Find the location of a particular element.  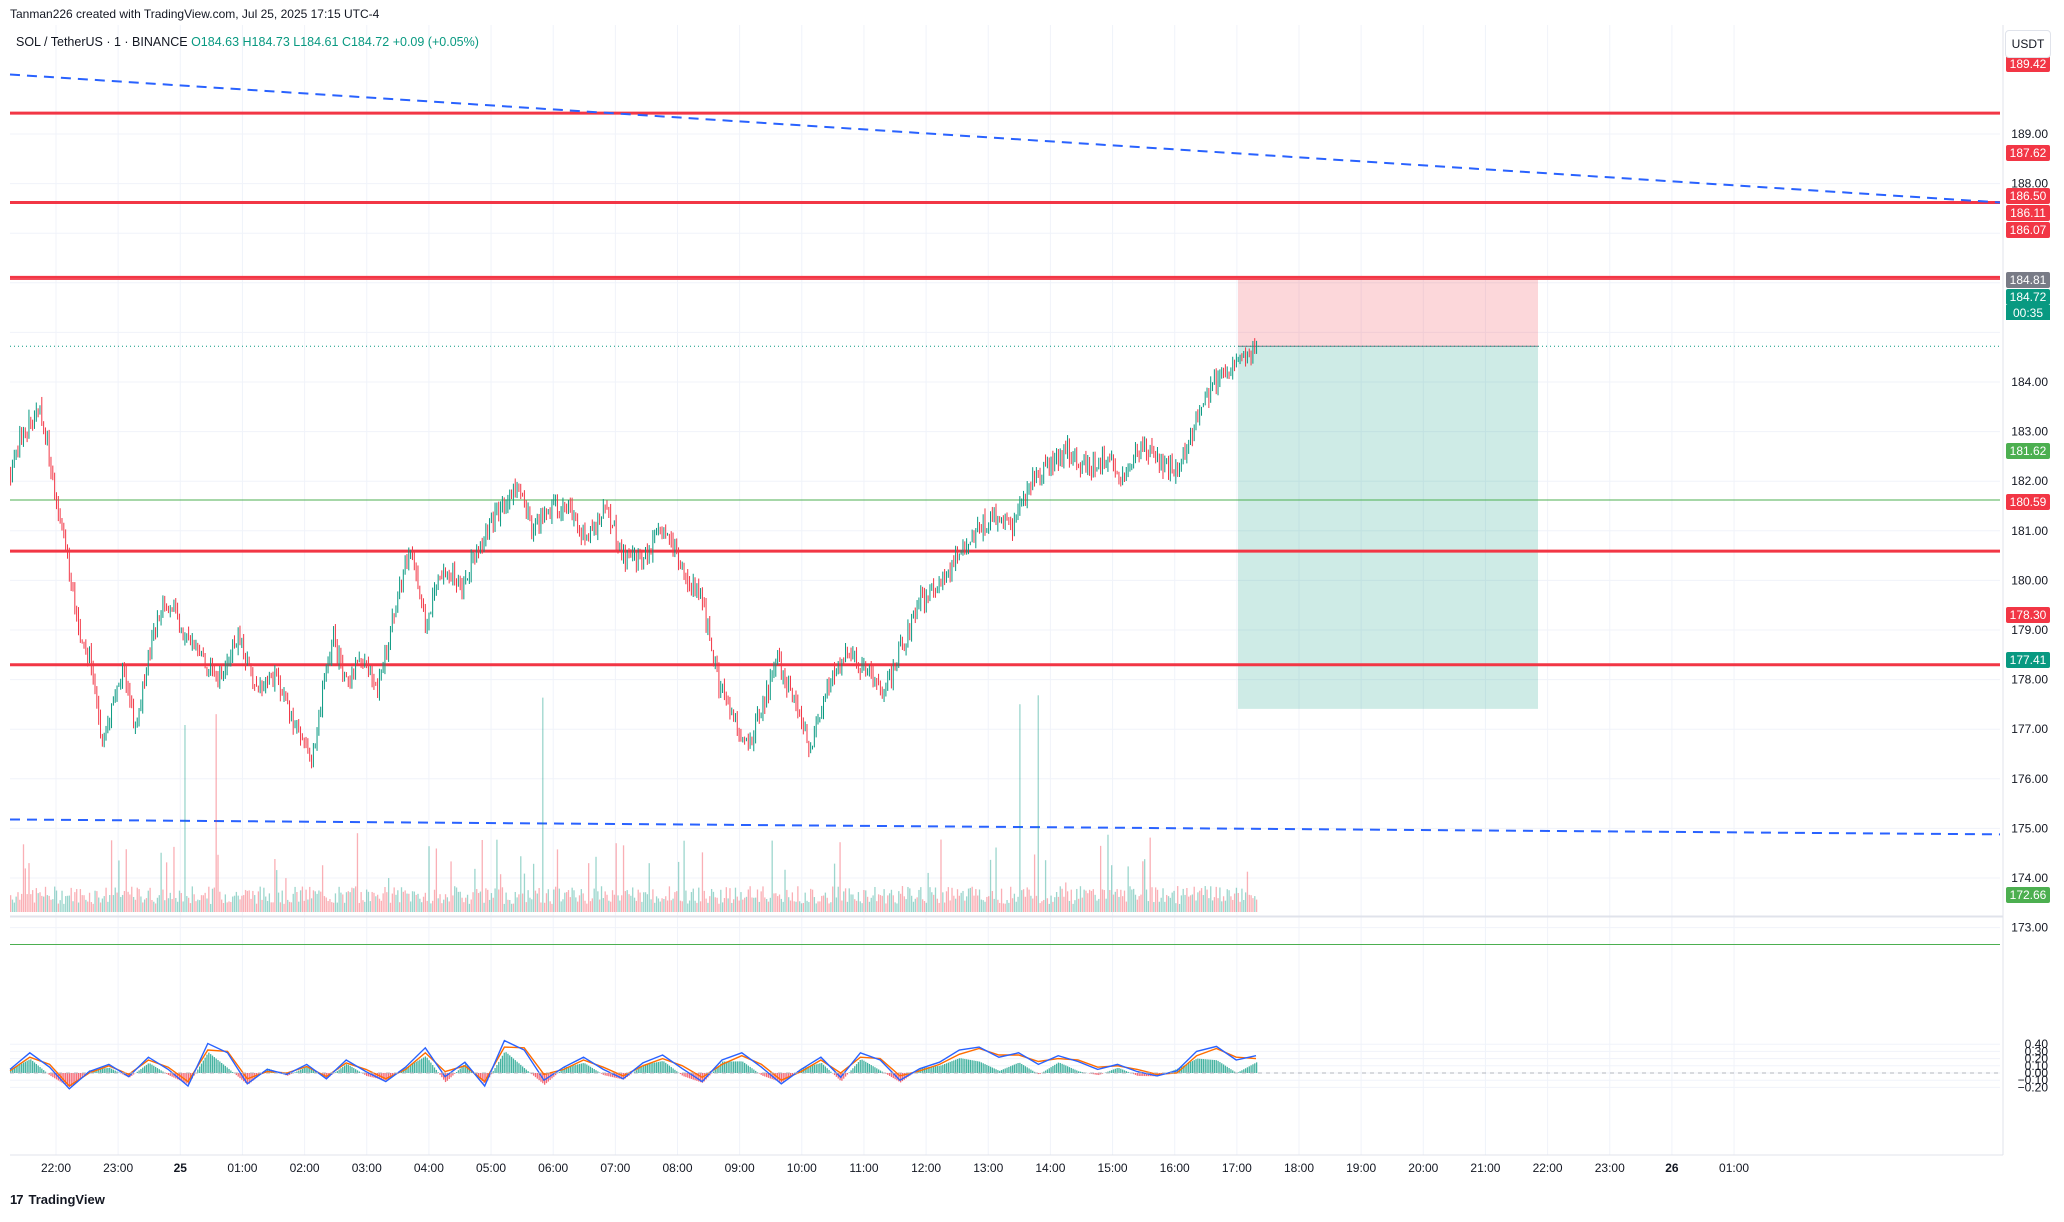

price-tick-label: 177.00 is located at coordinates (2029, 729).